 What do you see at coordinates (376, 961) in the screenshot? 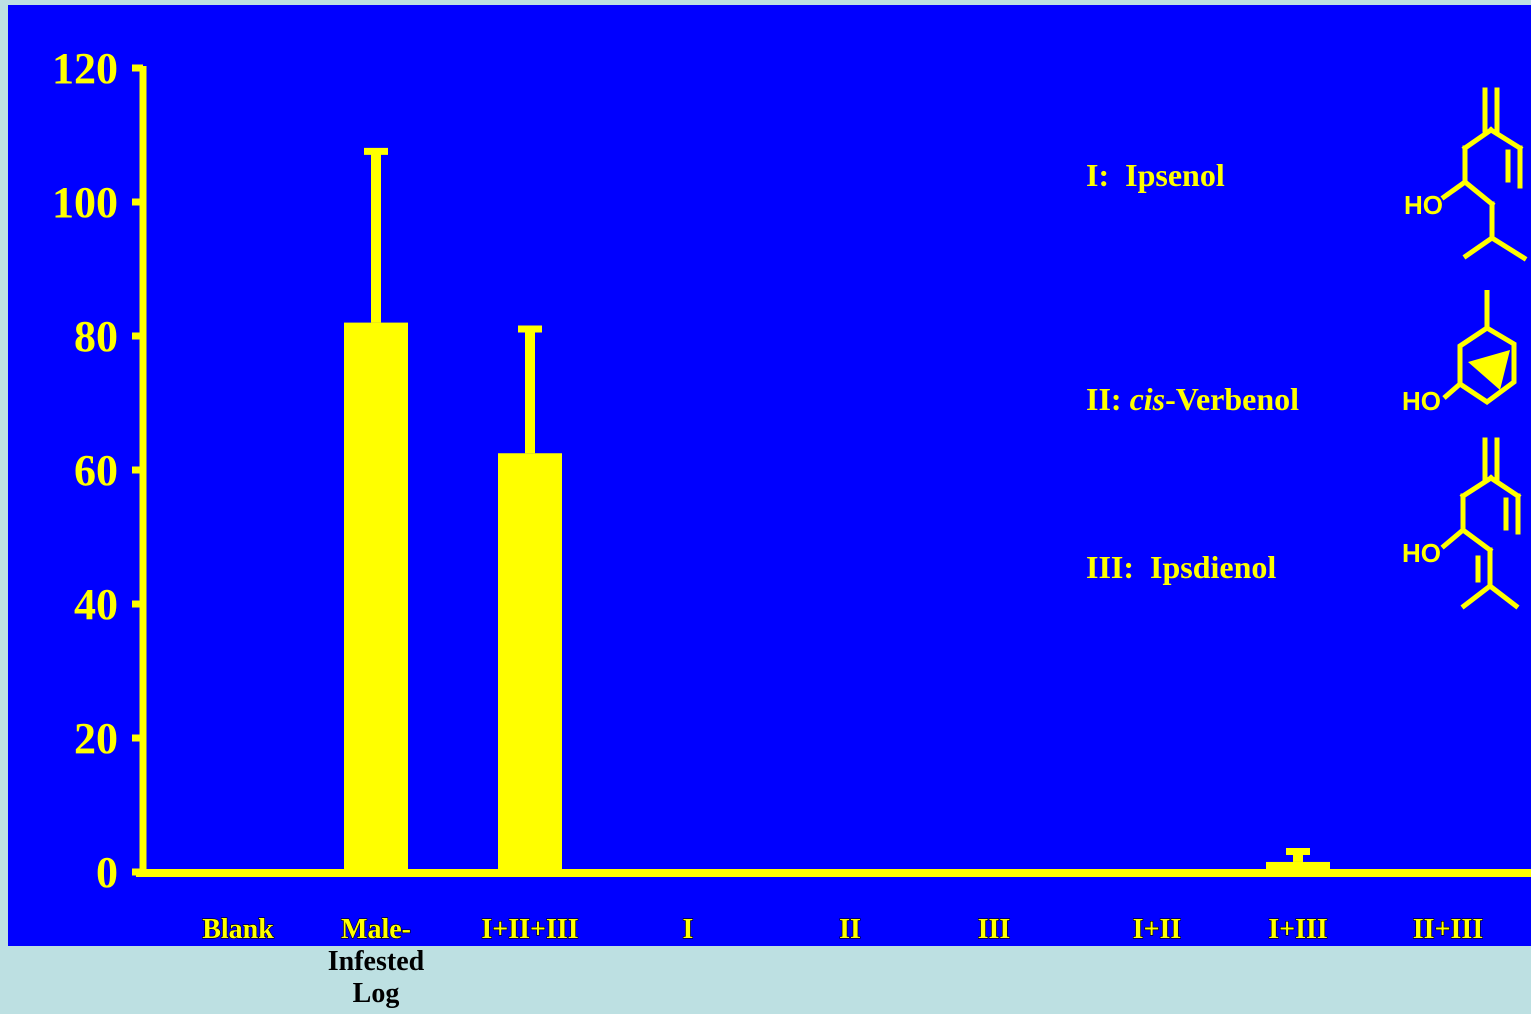
I see `x-tick-label-1-1: Infested` at bounding box center [376, 961].